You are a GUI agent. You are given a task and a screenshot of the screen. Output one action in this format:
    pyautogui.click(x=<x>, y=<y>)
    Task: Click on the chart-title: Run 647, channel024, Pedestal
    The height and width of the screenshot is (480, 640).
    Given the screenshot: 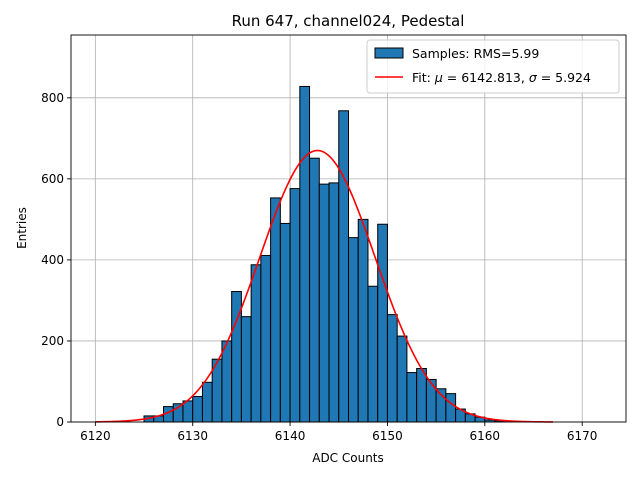 What is the action you would take?
    pyautogui.click(x=348, y=21)
    